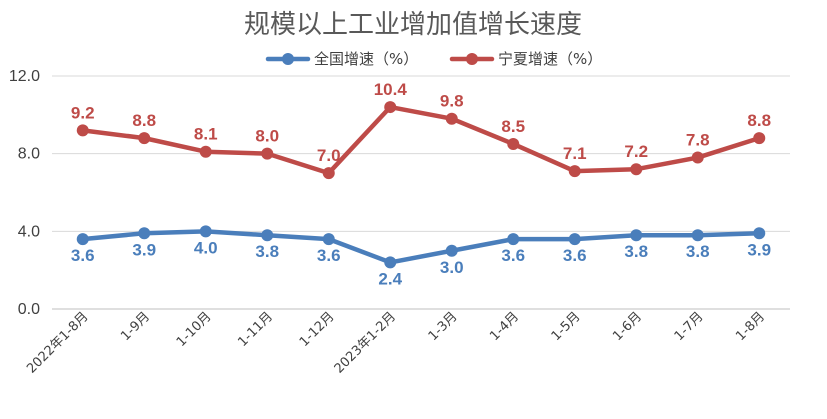  What do you see at coordinates (135, 326) in the screenshot?
I see `x-tick-label: 1-9月` at bounding box center [135, 326].